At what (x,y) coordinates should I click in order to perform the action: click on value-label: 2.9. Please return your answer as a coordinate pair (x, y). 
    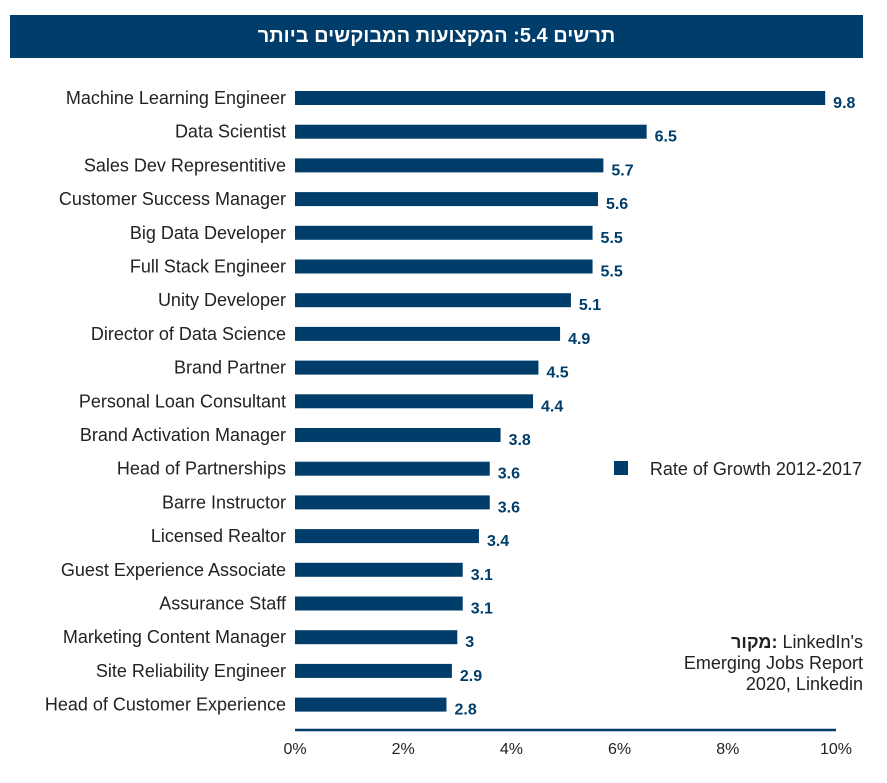
    Looking at the image, I should click on (471, 676).